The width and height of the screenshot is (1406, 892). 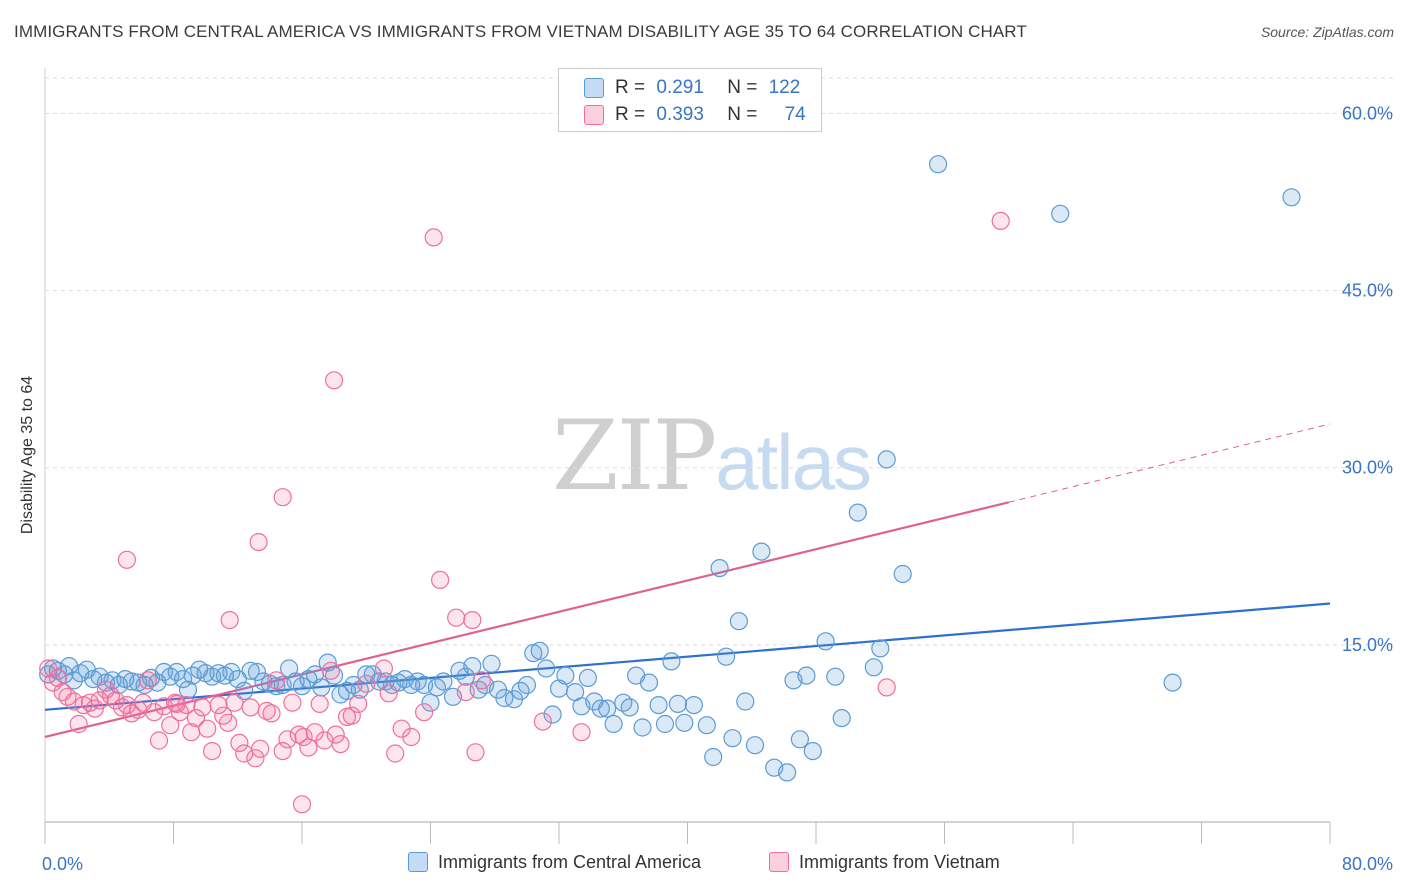 What do you see at coordinates (630, 87) in the screenshot?
I see `legend-blue-r-label: R =` at bounding box center [630, 87].